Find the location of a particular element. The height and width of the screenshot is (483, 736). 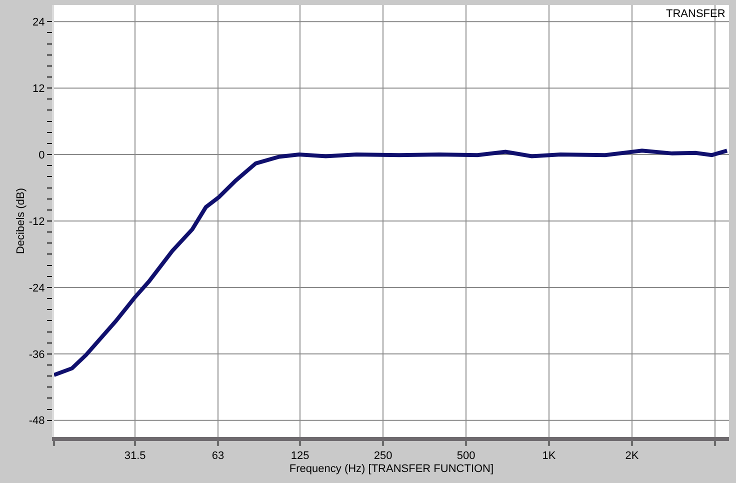

y-tick-label: -48 is located at coordinates (36, 421).